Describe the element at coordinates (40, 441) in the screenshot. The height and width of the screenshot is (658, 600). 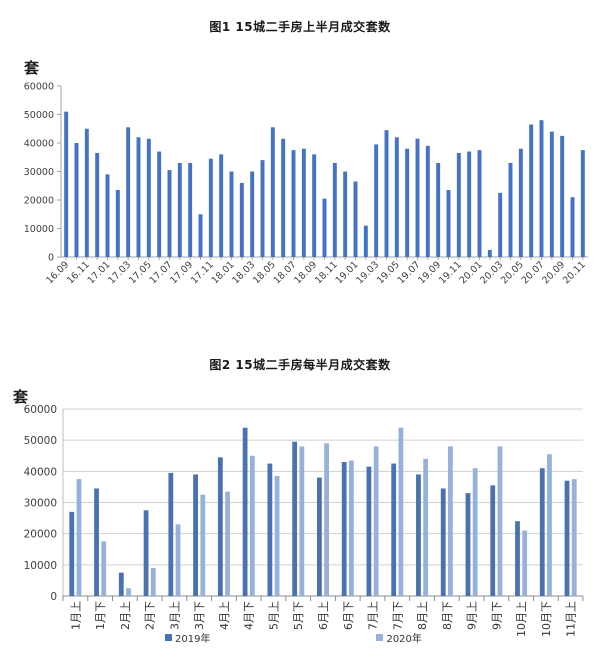
I see `y-tick-label: 50000` at that location.